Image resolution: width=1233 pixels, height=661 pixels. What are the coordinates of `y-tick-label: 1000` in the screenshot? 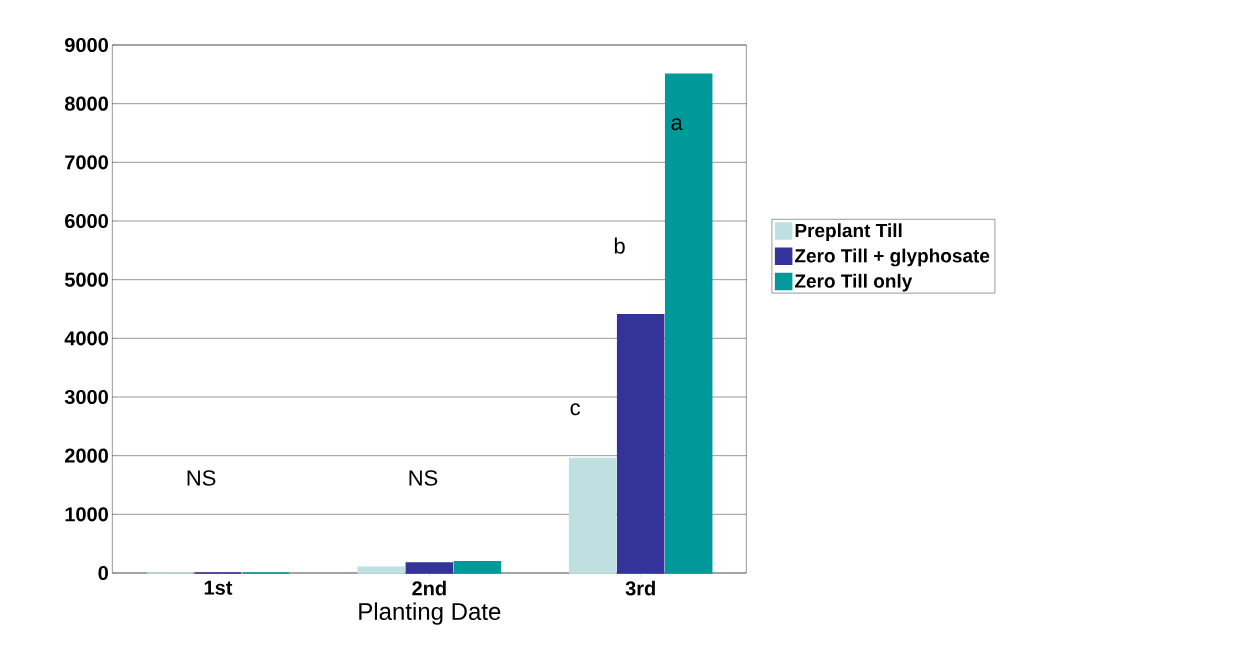 It's located at (86, 514).